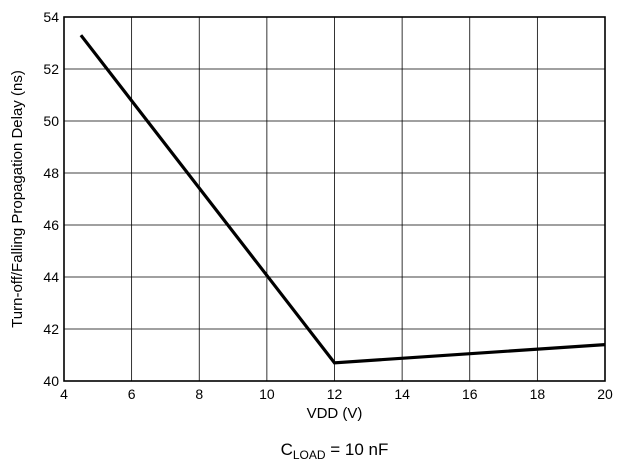 The width and height of the screenshot is (626, 466). Describe the element at coordinates (51, 277) in the screenshot. I see `y-tick-label: 44` at that location.